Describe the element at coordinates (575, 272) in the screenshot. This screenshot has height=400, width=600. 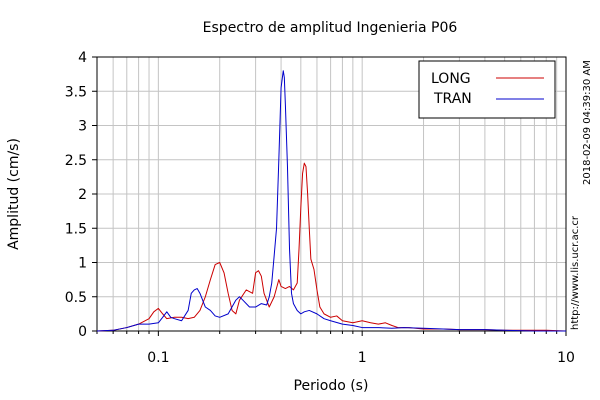
I see `source-url-text: http://www.lis.ucr.ac.cr` at that location.